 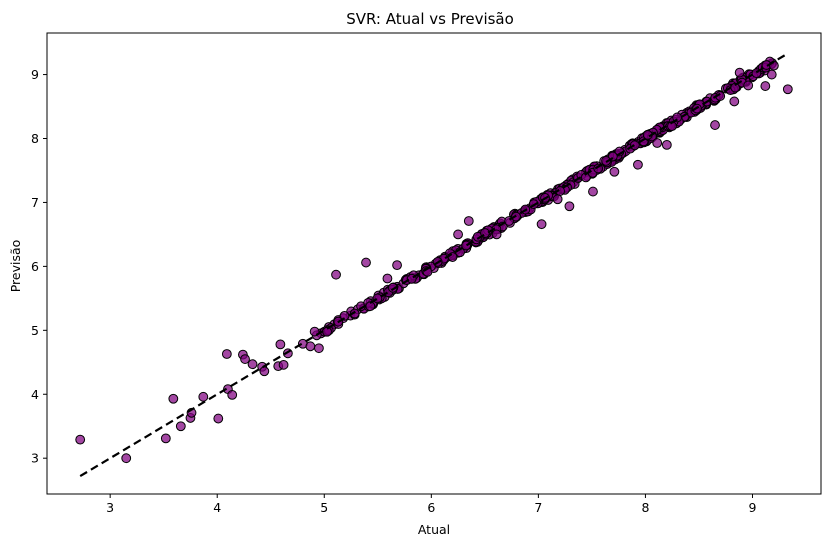 What do you see at coordinates (753, 507) in the screenshot?
I see `x-tick-label: 9` at bounding box center [753, 507].